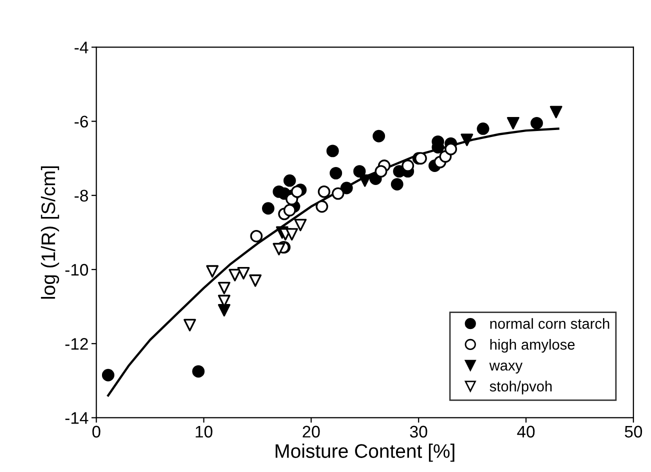 Image resolution: width=651 pixels, height=472 pixels. What do you see at coordinates (550, 323) in the screenshot?
I see `legend-label: normal corn starch` at bounding box center [550, 323].